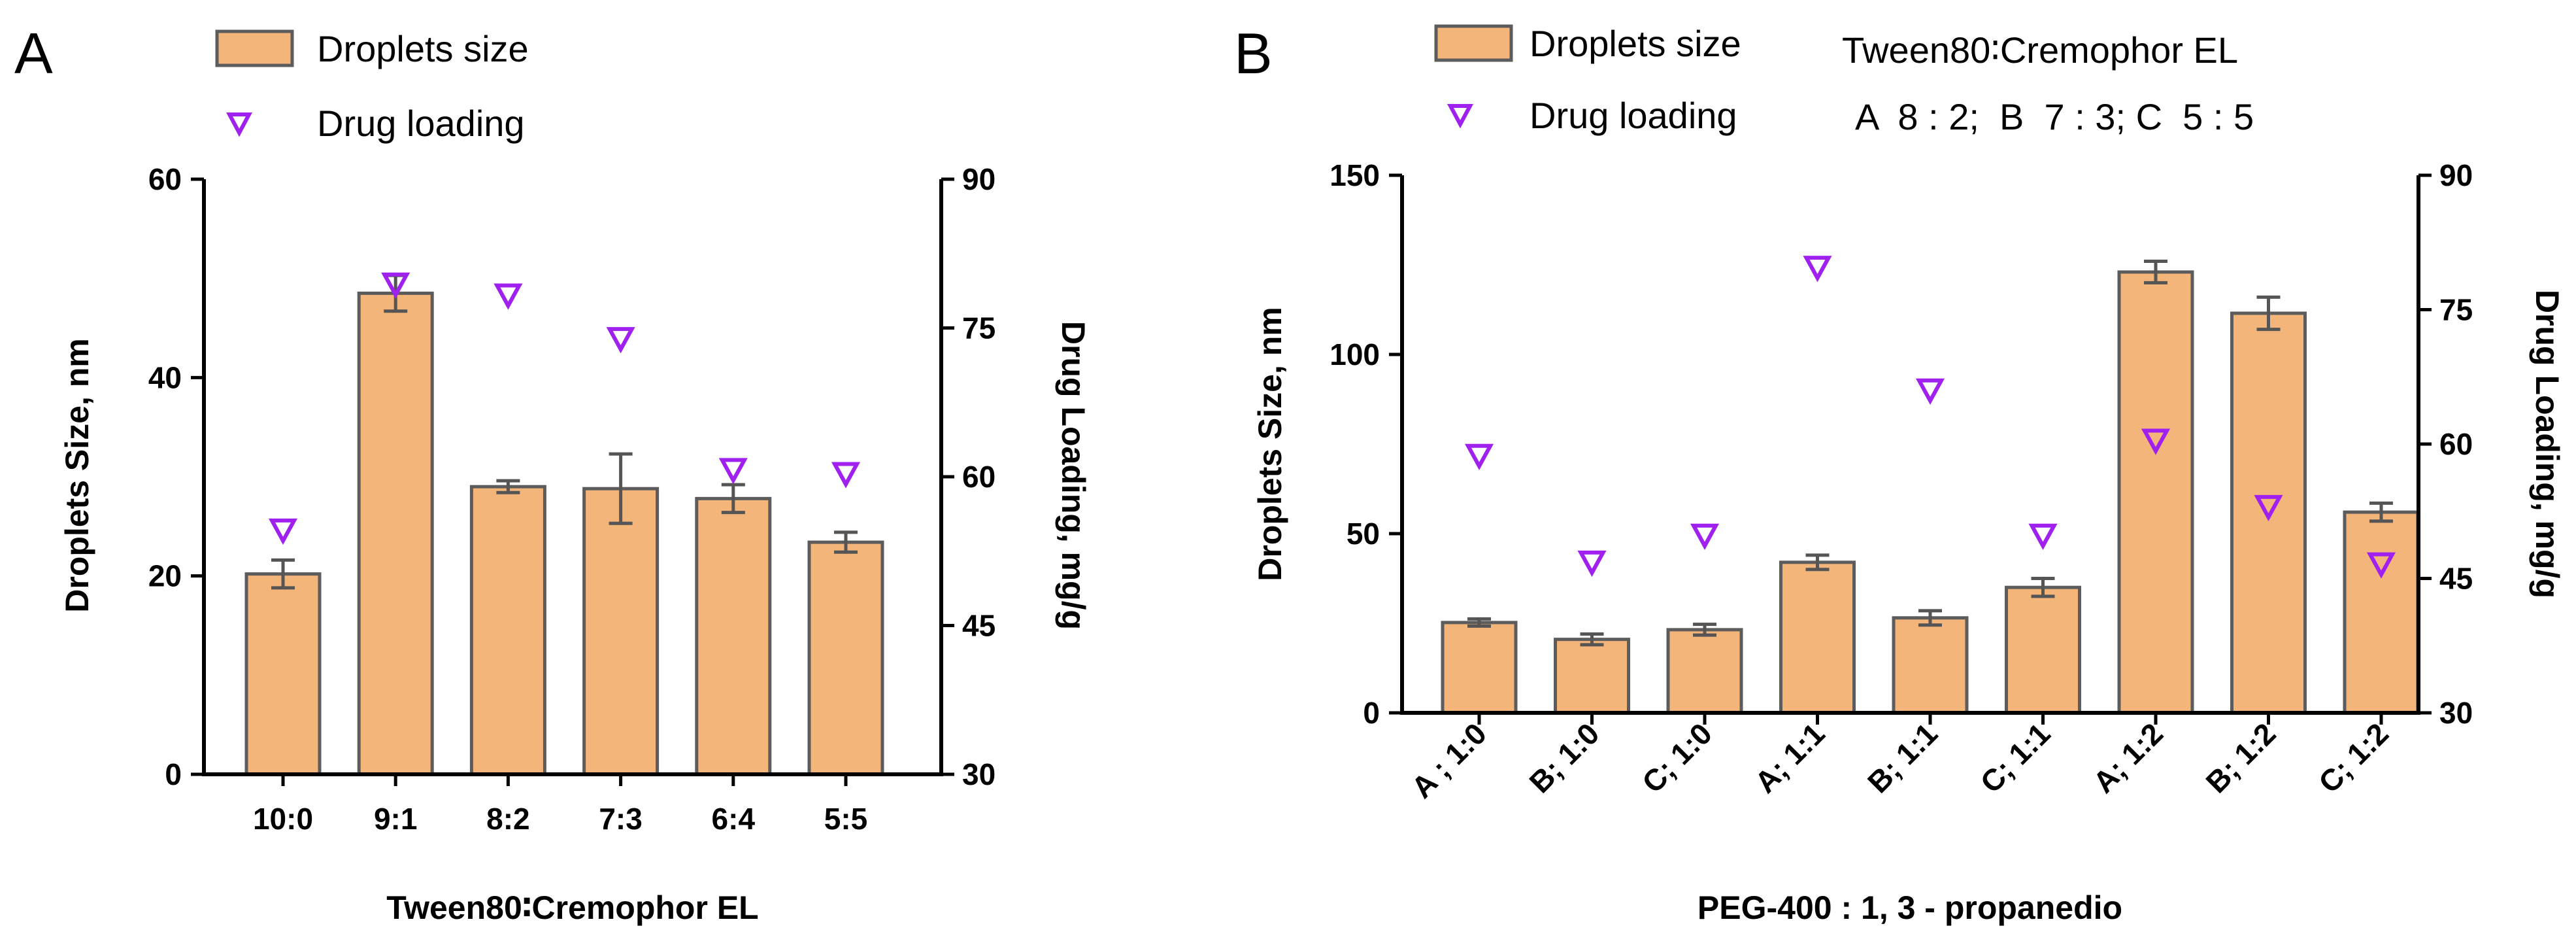  I want to click on panel-b-annotation-ratios: A 8 : 2; B 7 : 3; C 5 : 5, so click(2055, 117).